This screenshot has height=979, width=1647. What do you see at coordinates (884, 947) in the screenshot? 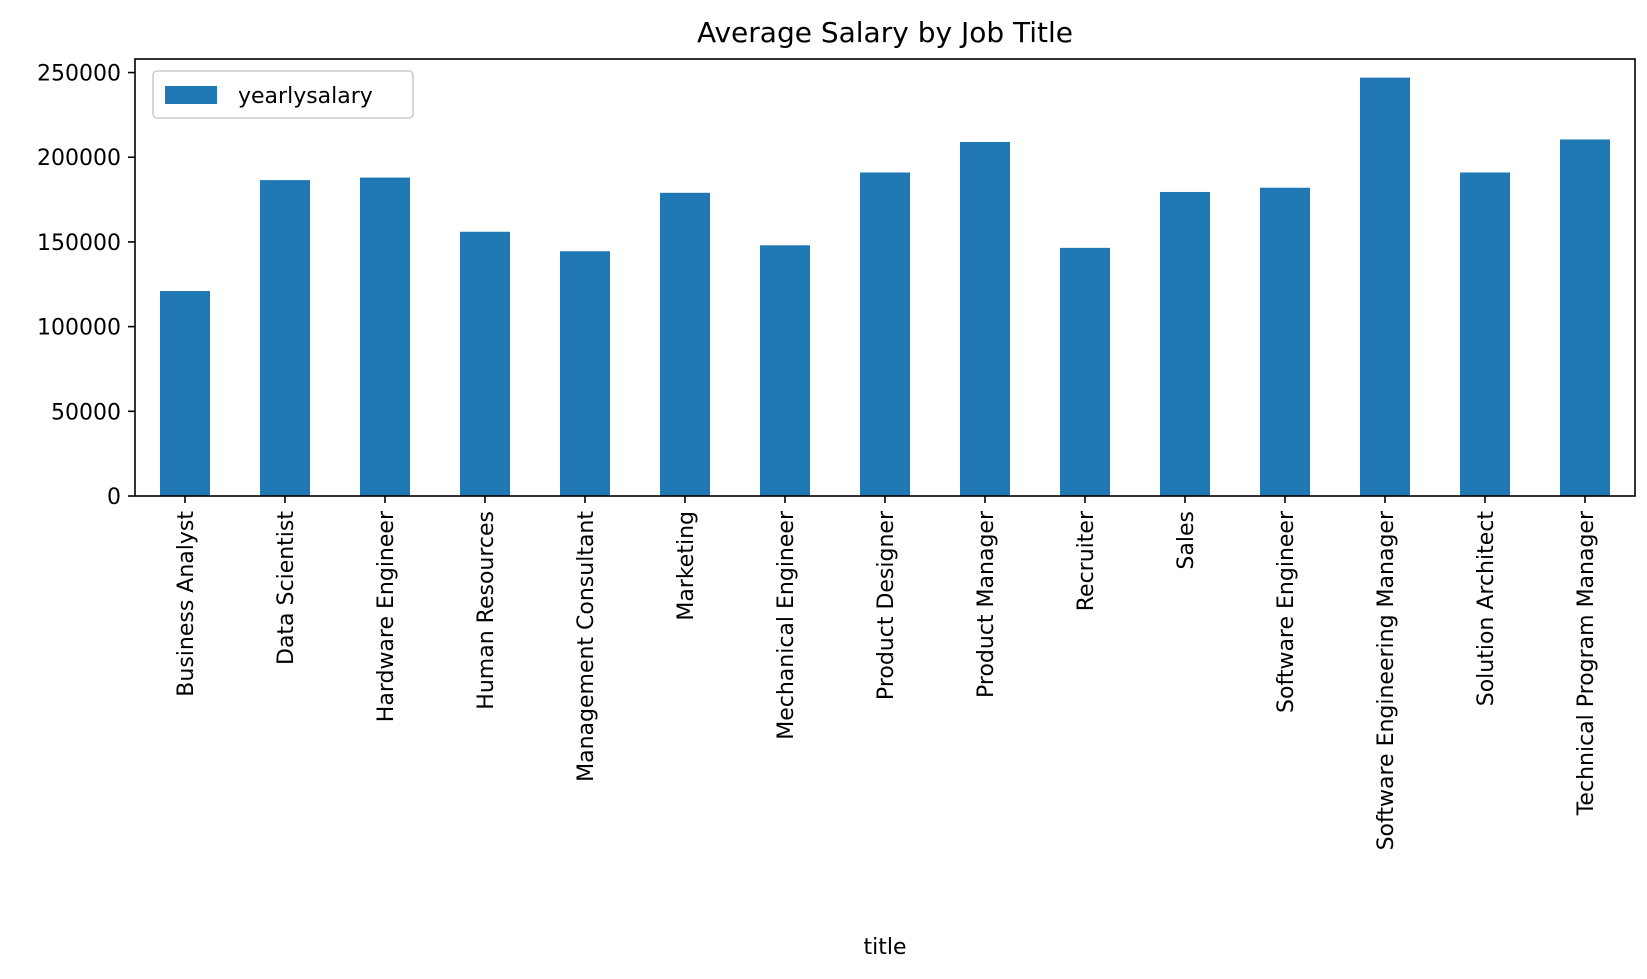
I see `x-axis-label: title` at bounding box center [884, 947].